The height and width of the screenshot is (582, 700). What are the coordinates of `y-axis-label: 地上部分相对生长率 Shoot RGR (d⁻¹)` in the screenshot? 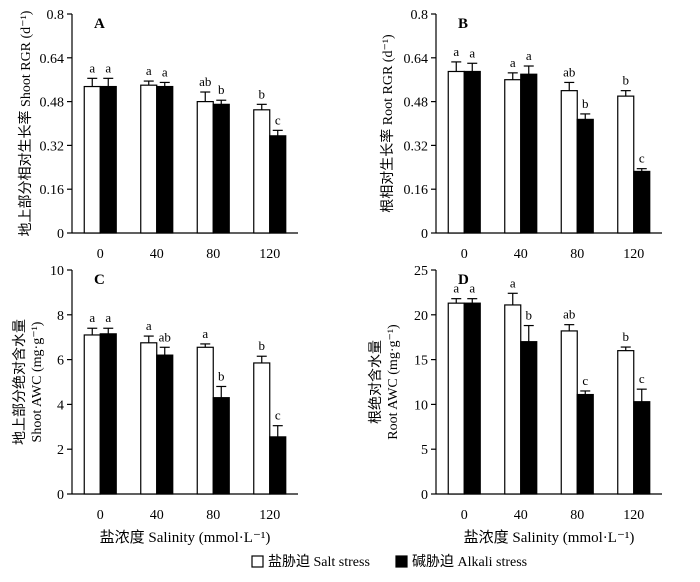 It's located at (25, 123).